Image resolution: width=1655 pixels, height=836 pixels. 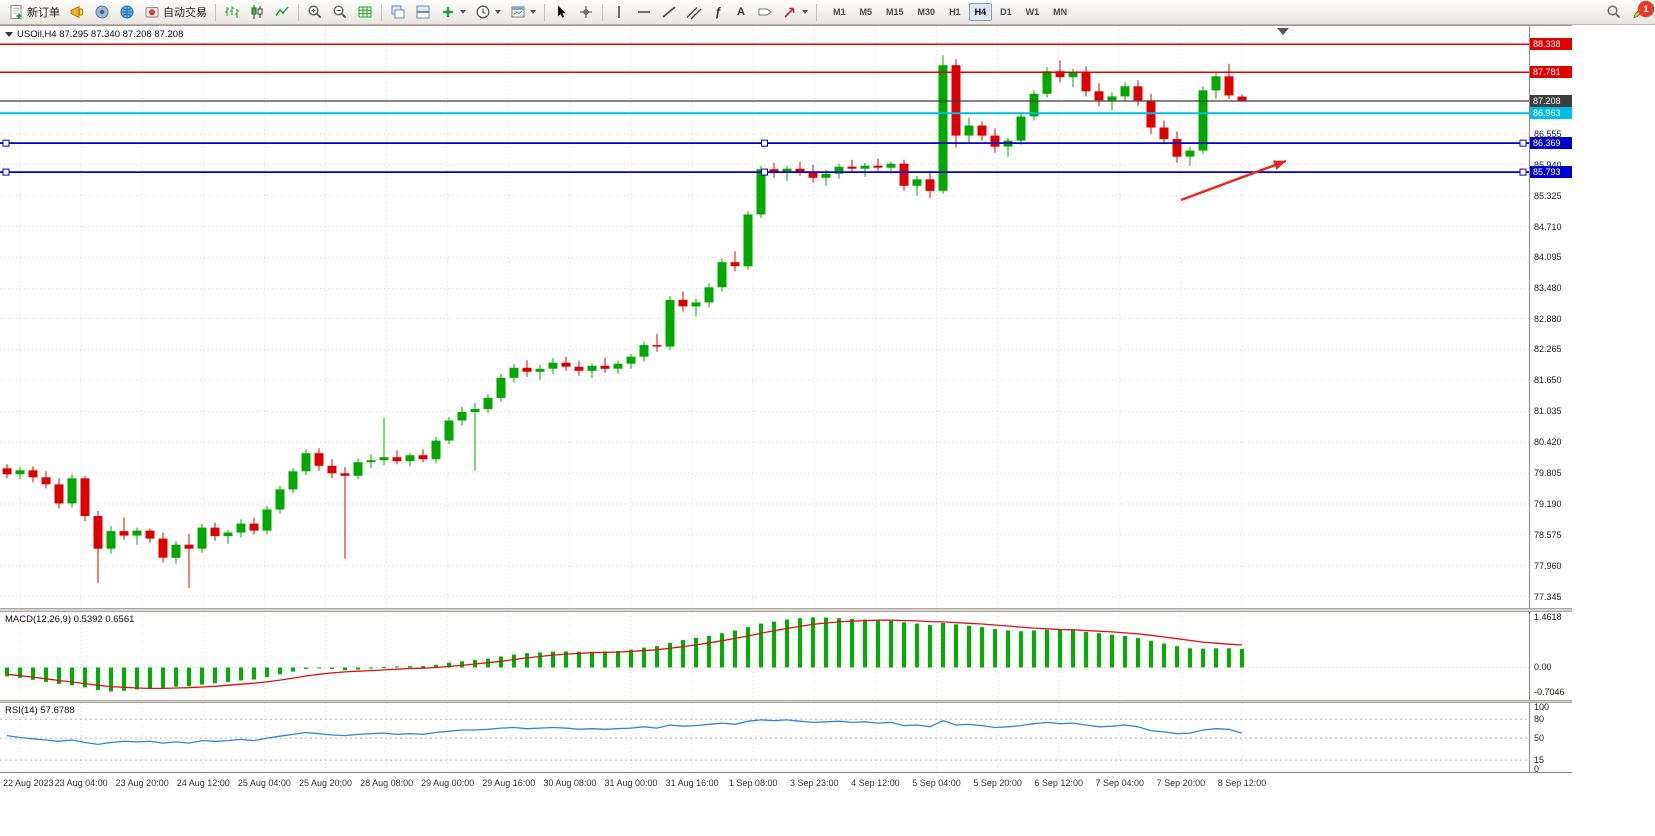 What do you see at coordinates (9, 34) in the screenshot?
I see `chart-dropdown-icon` at bounding box center [9, 34].